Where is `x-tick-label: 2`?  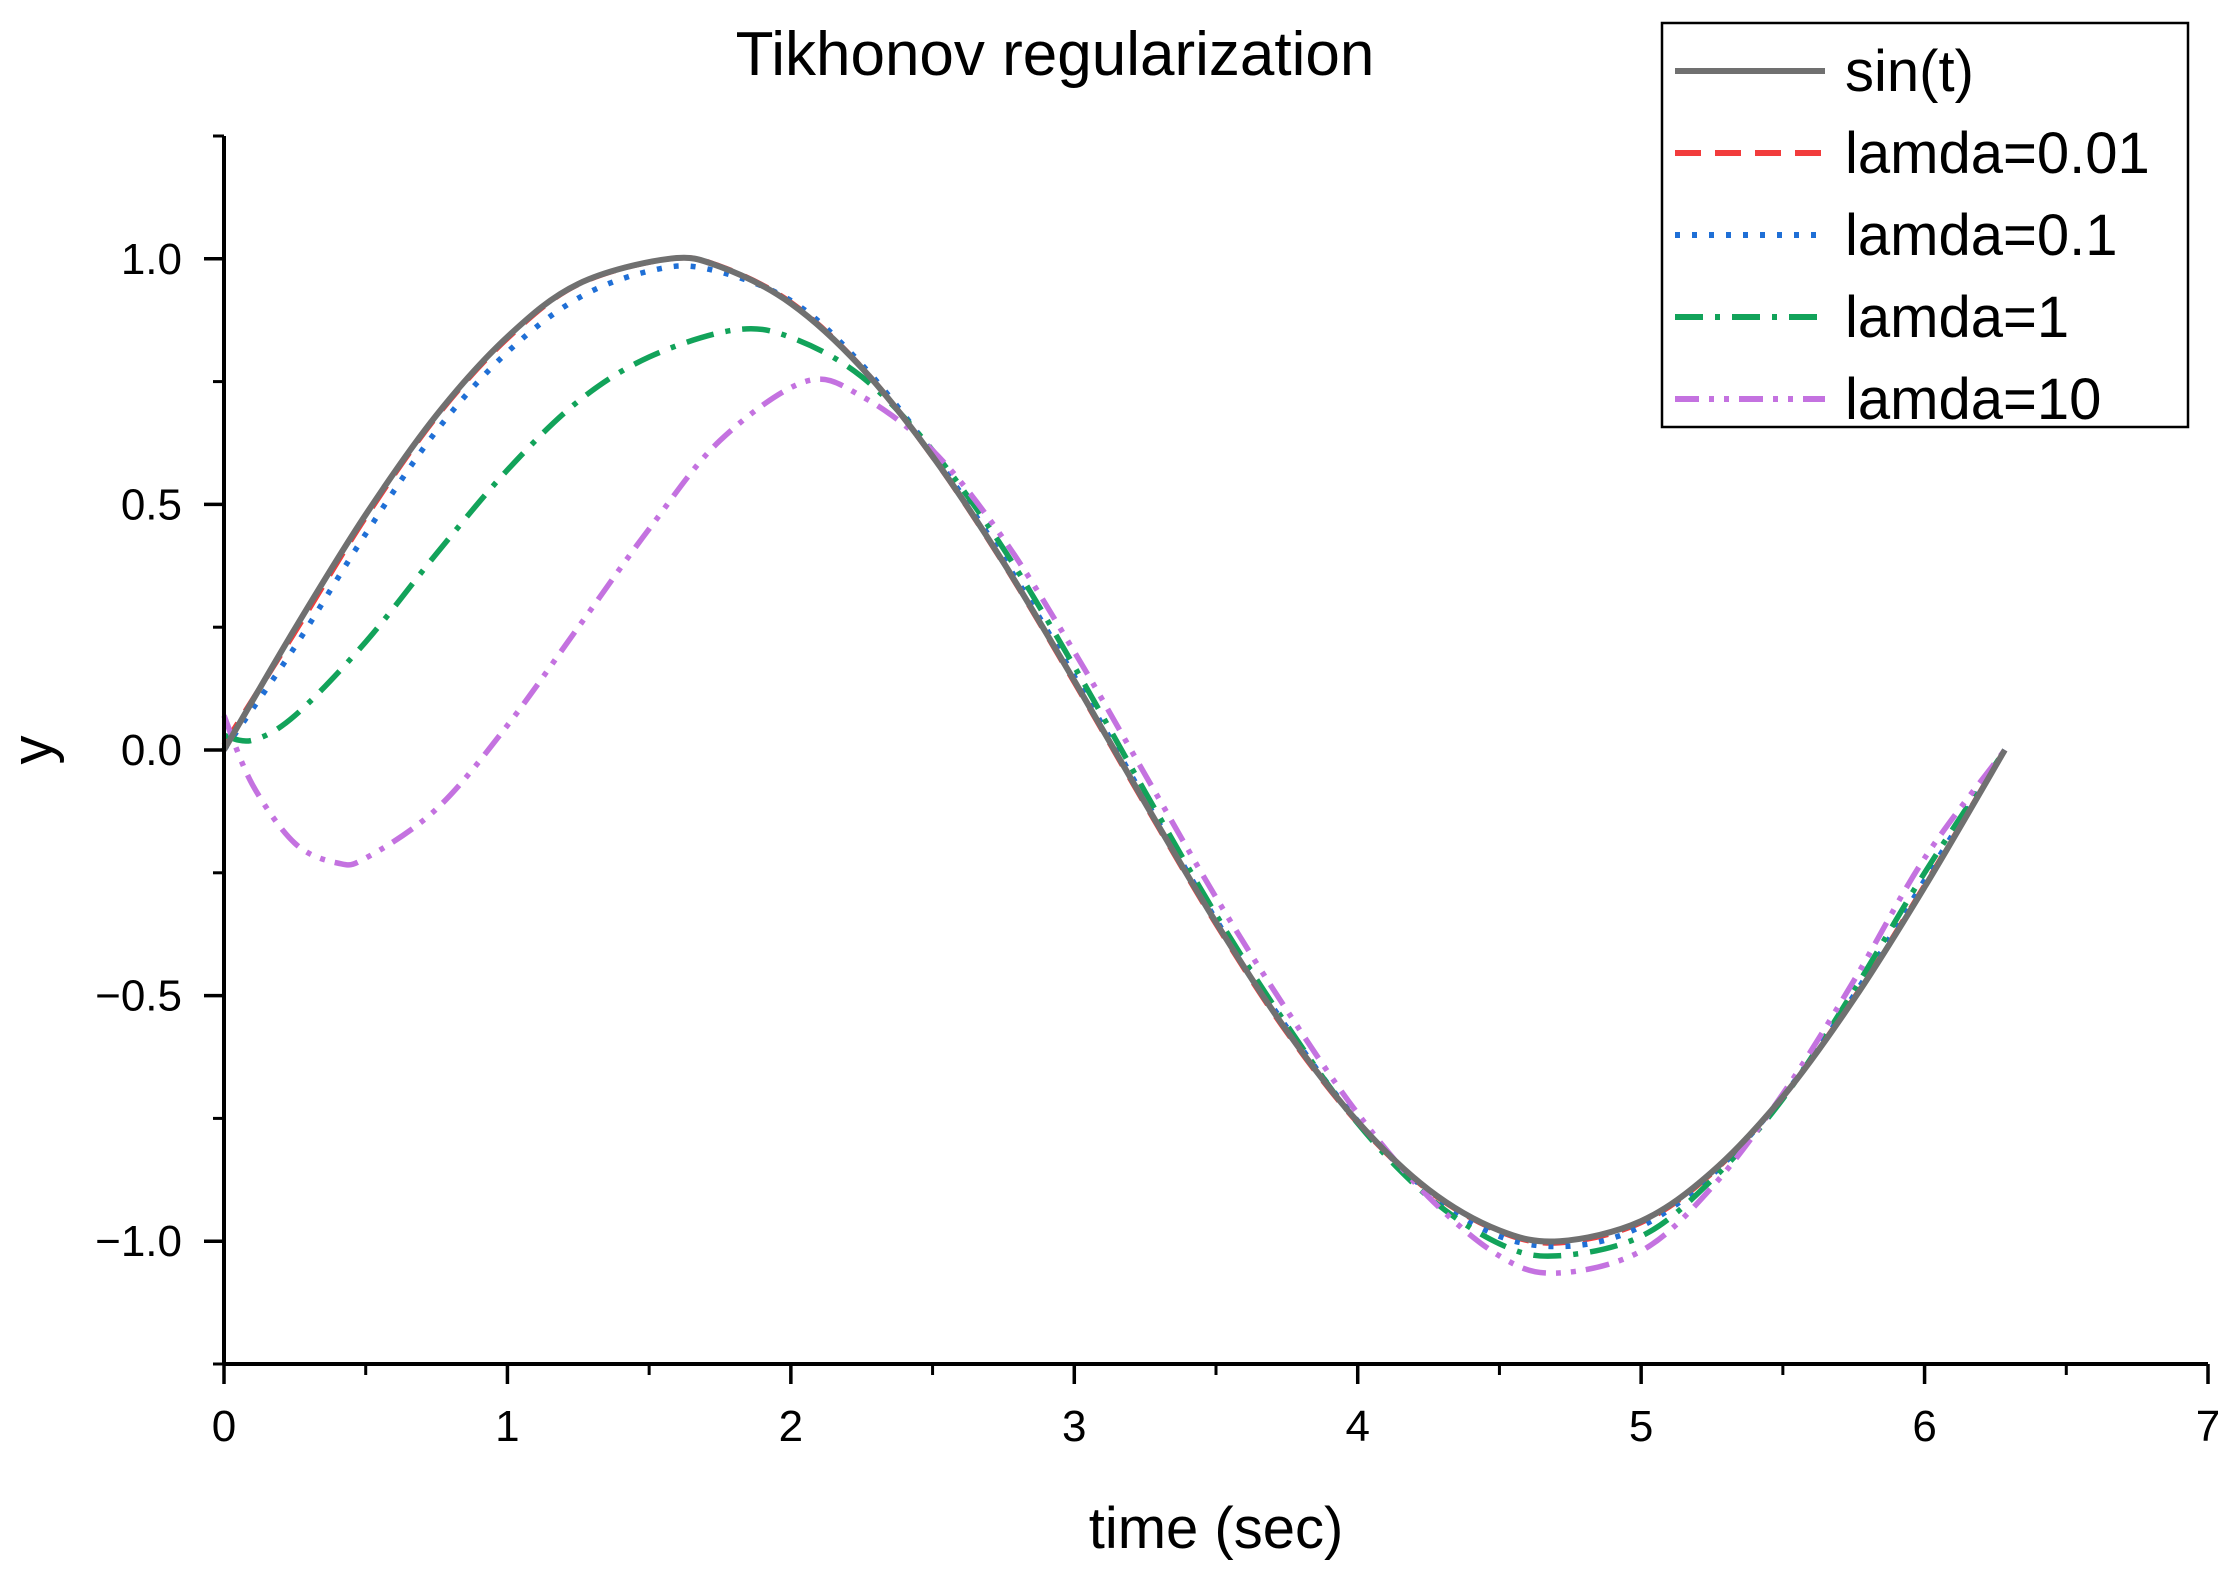 x-tick-label: 2 is located at coordinates (791, 1426).